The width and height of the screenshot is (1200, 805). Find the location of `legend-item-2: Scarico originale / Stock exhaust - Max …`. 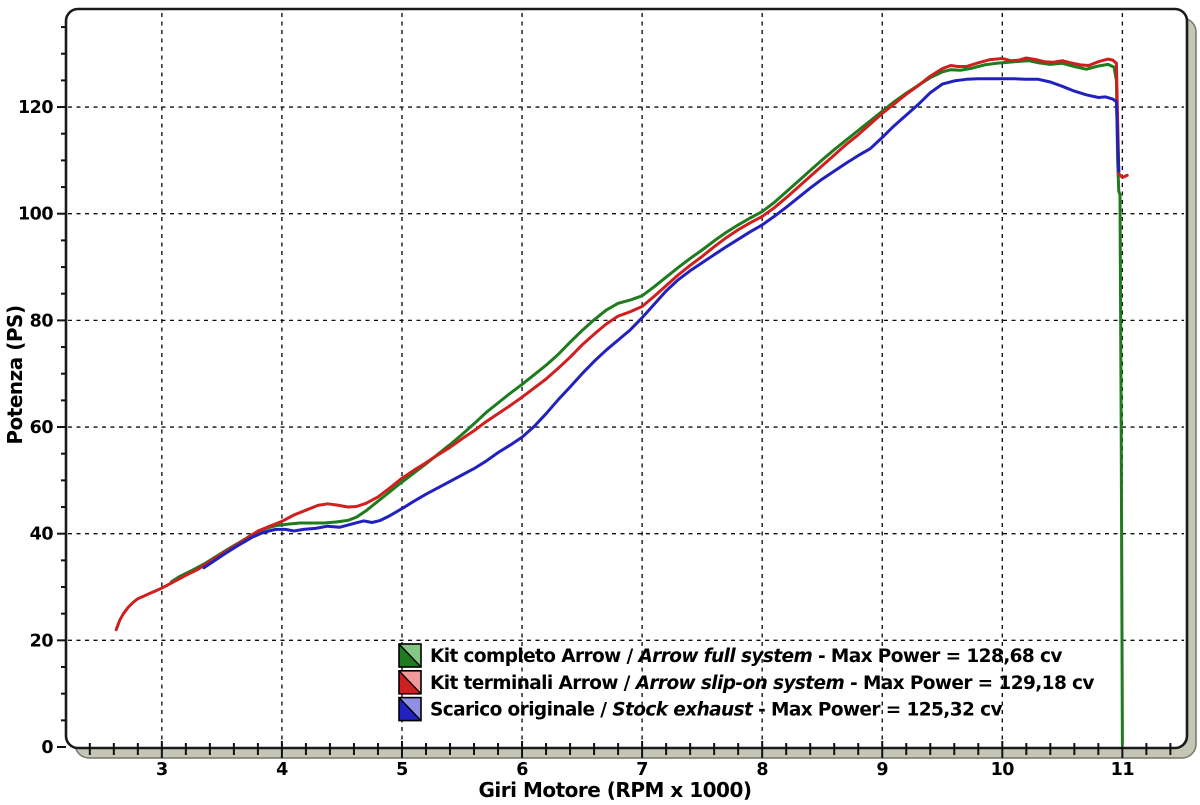

legend-item-2: Scarico originale / Stock exhaust - Max … is located at coordinates (700, 709).